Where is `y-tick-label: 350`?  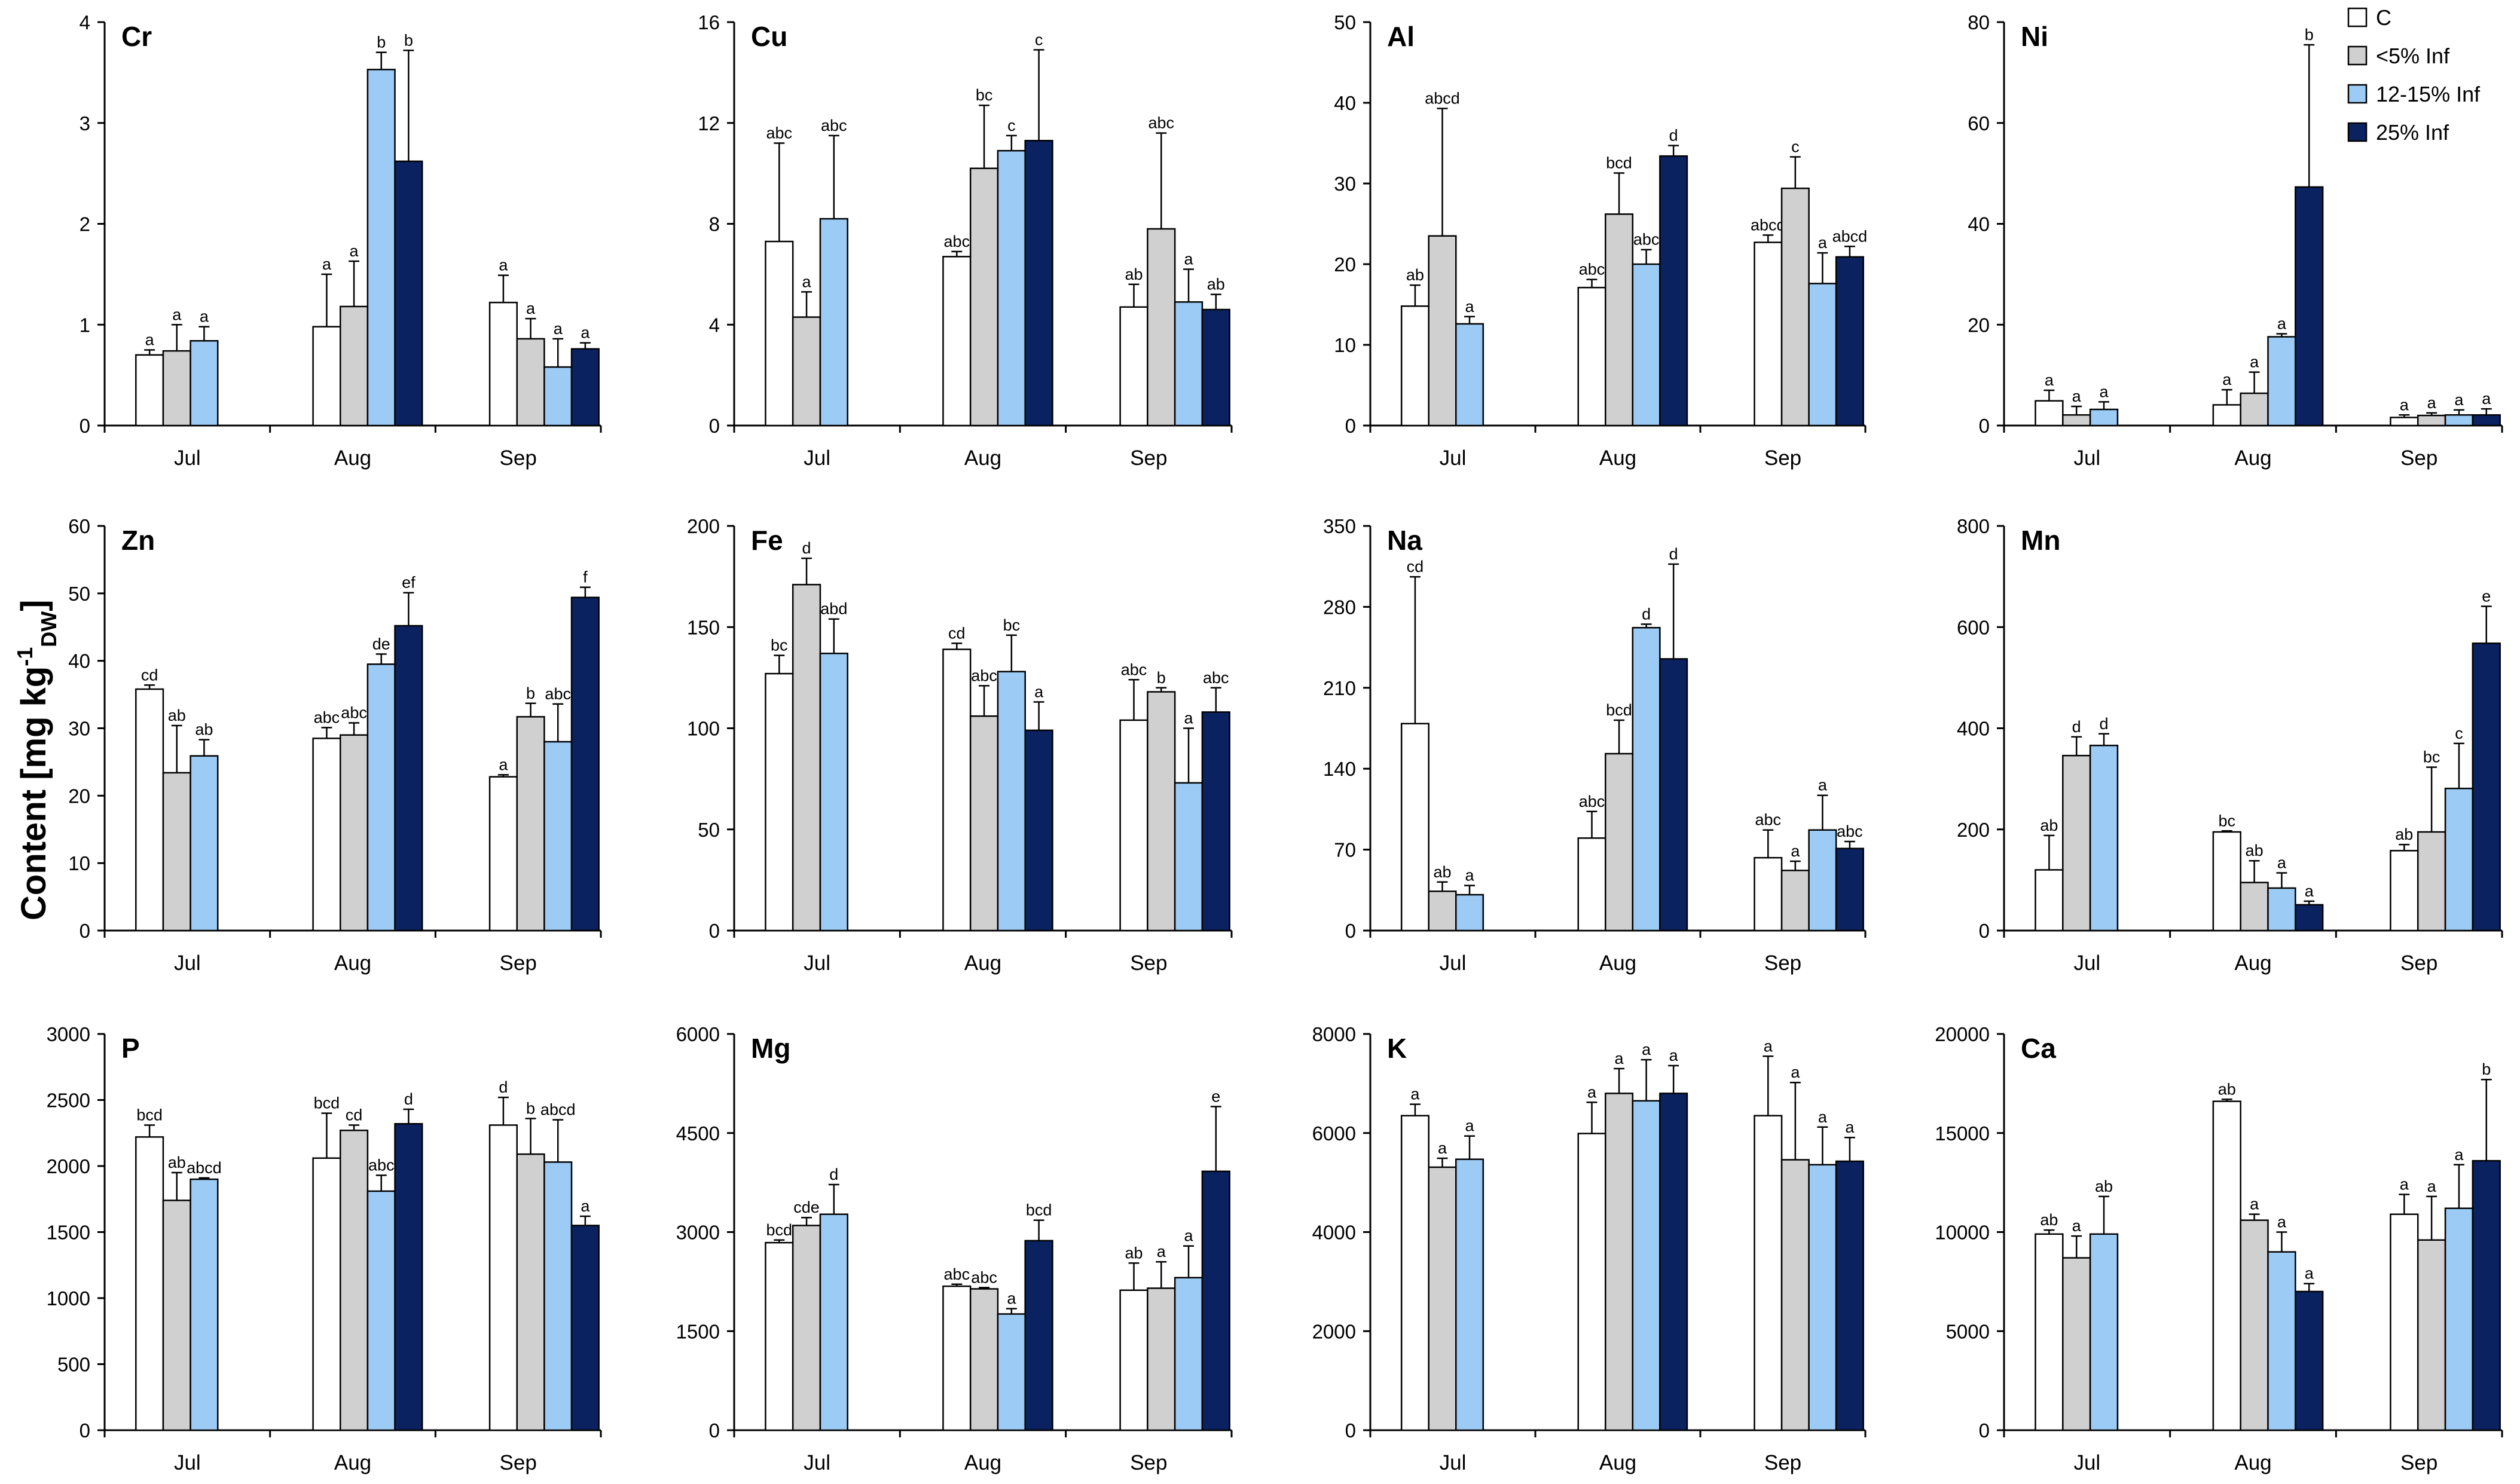
y-tick-label: 350 is located at coordinates (1339, 526).